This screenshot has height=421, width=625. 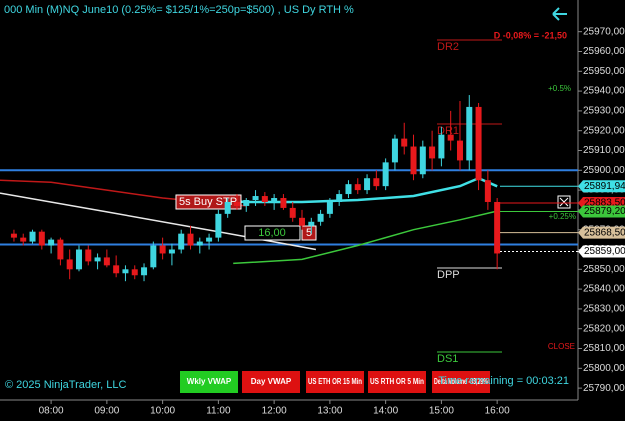 I want to click on price-label: 25868,50, so click(x=604, y=232).